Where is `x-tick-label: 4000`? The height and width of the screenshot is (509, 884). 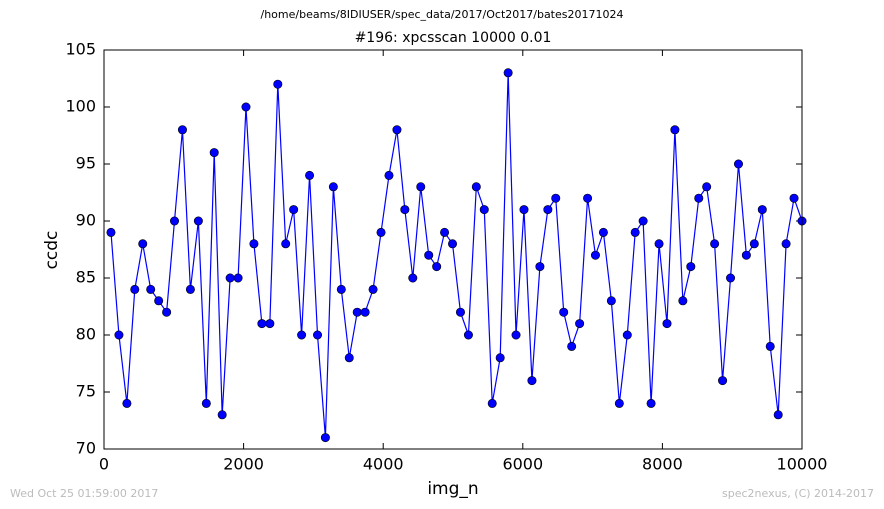 x-tick-label: 4000 is located at coordinates (383, 464).